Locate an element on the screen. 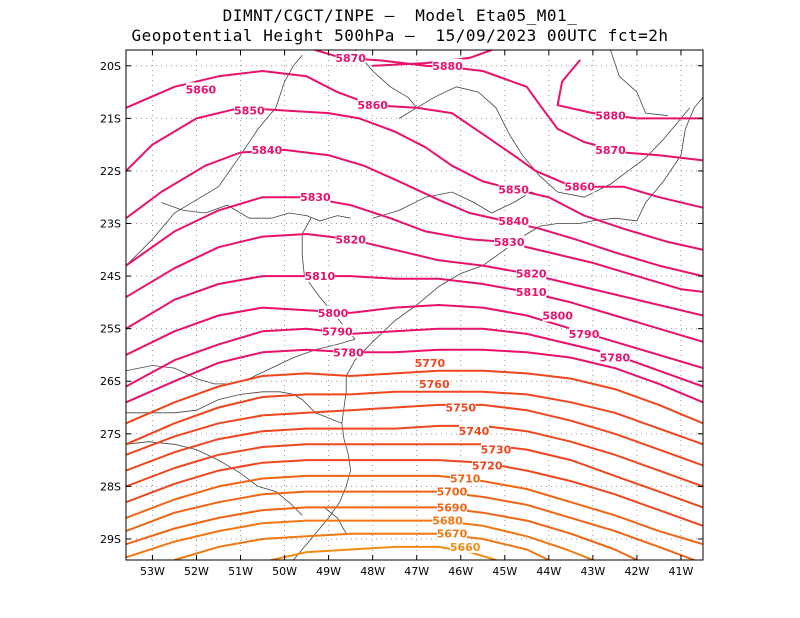 This screenshot has height=618, width=800. contour-label-5740: 5740 is located at coordinates (474, 431).